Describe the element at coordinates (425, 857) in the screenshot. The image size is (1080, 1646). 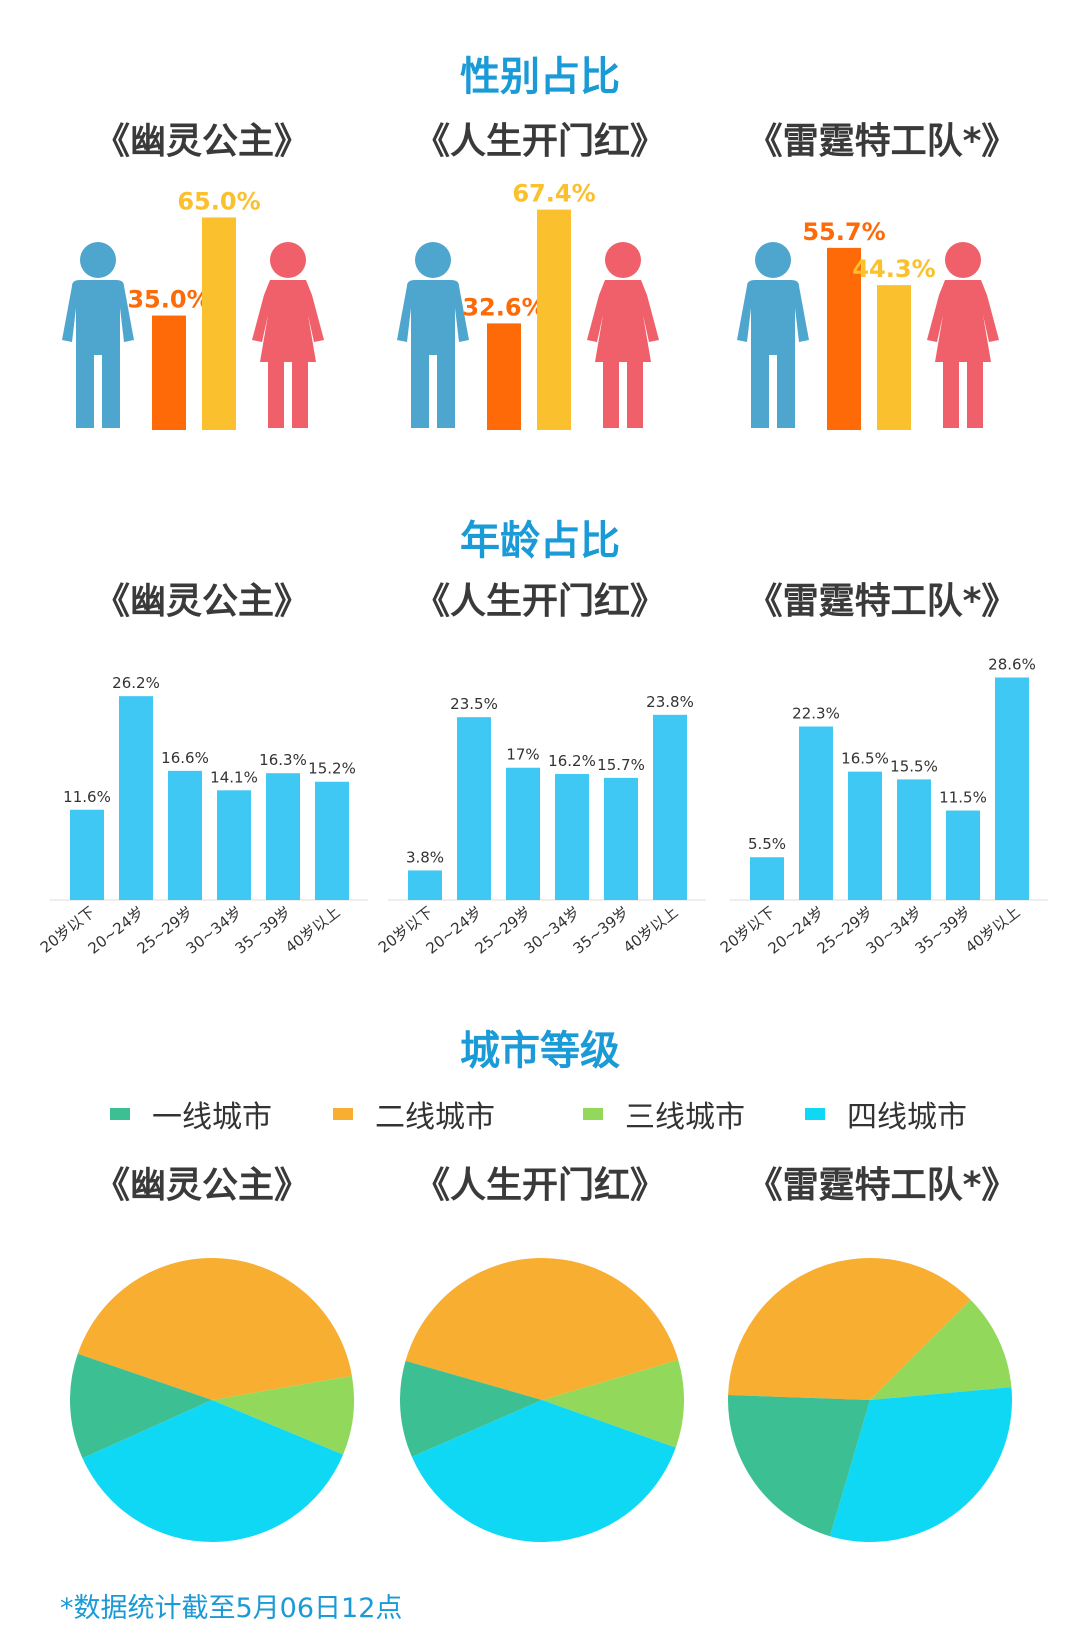
I see `age-bar-label: 3.8%` at that location.